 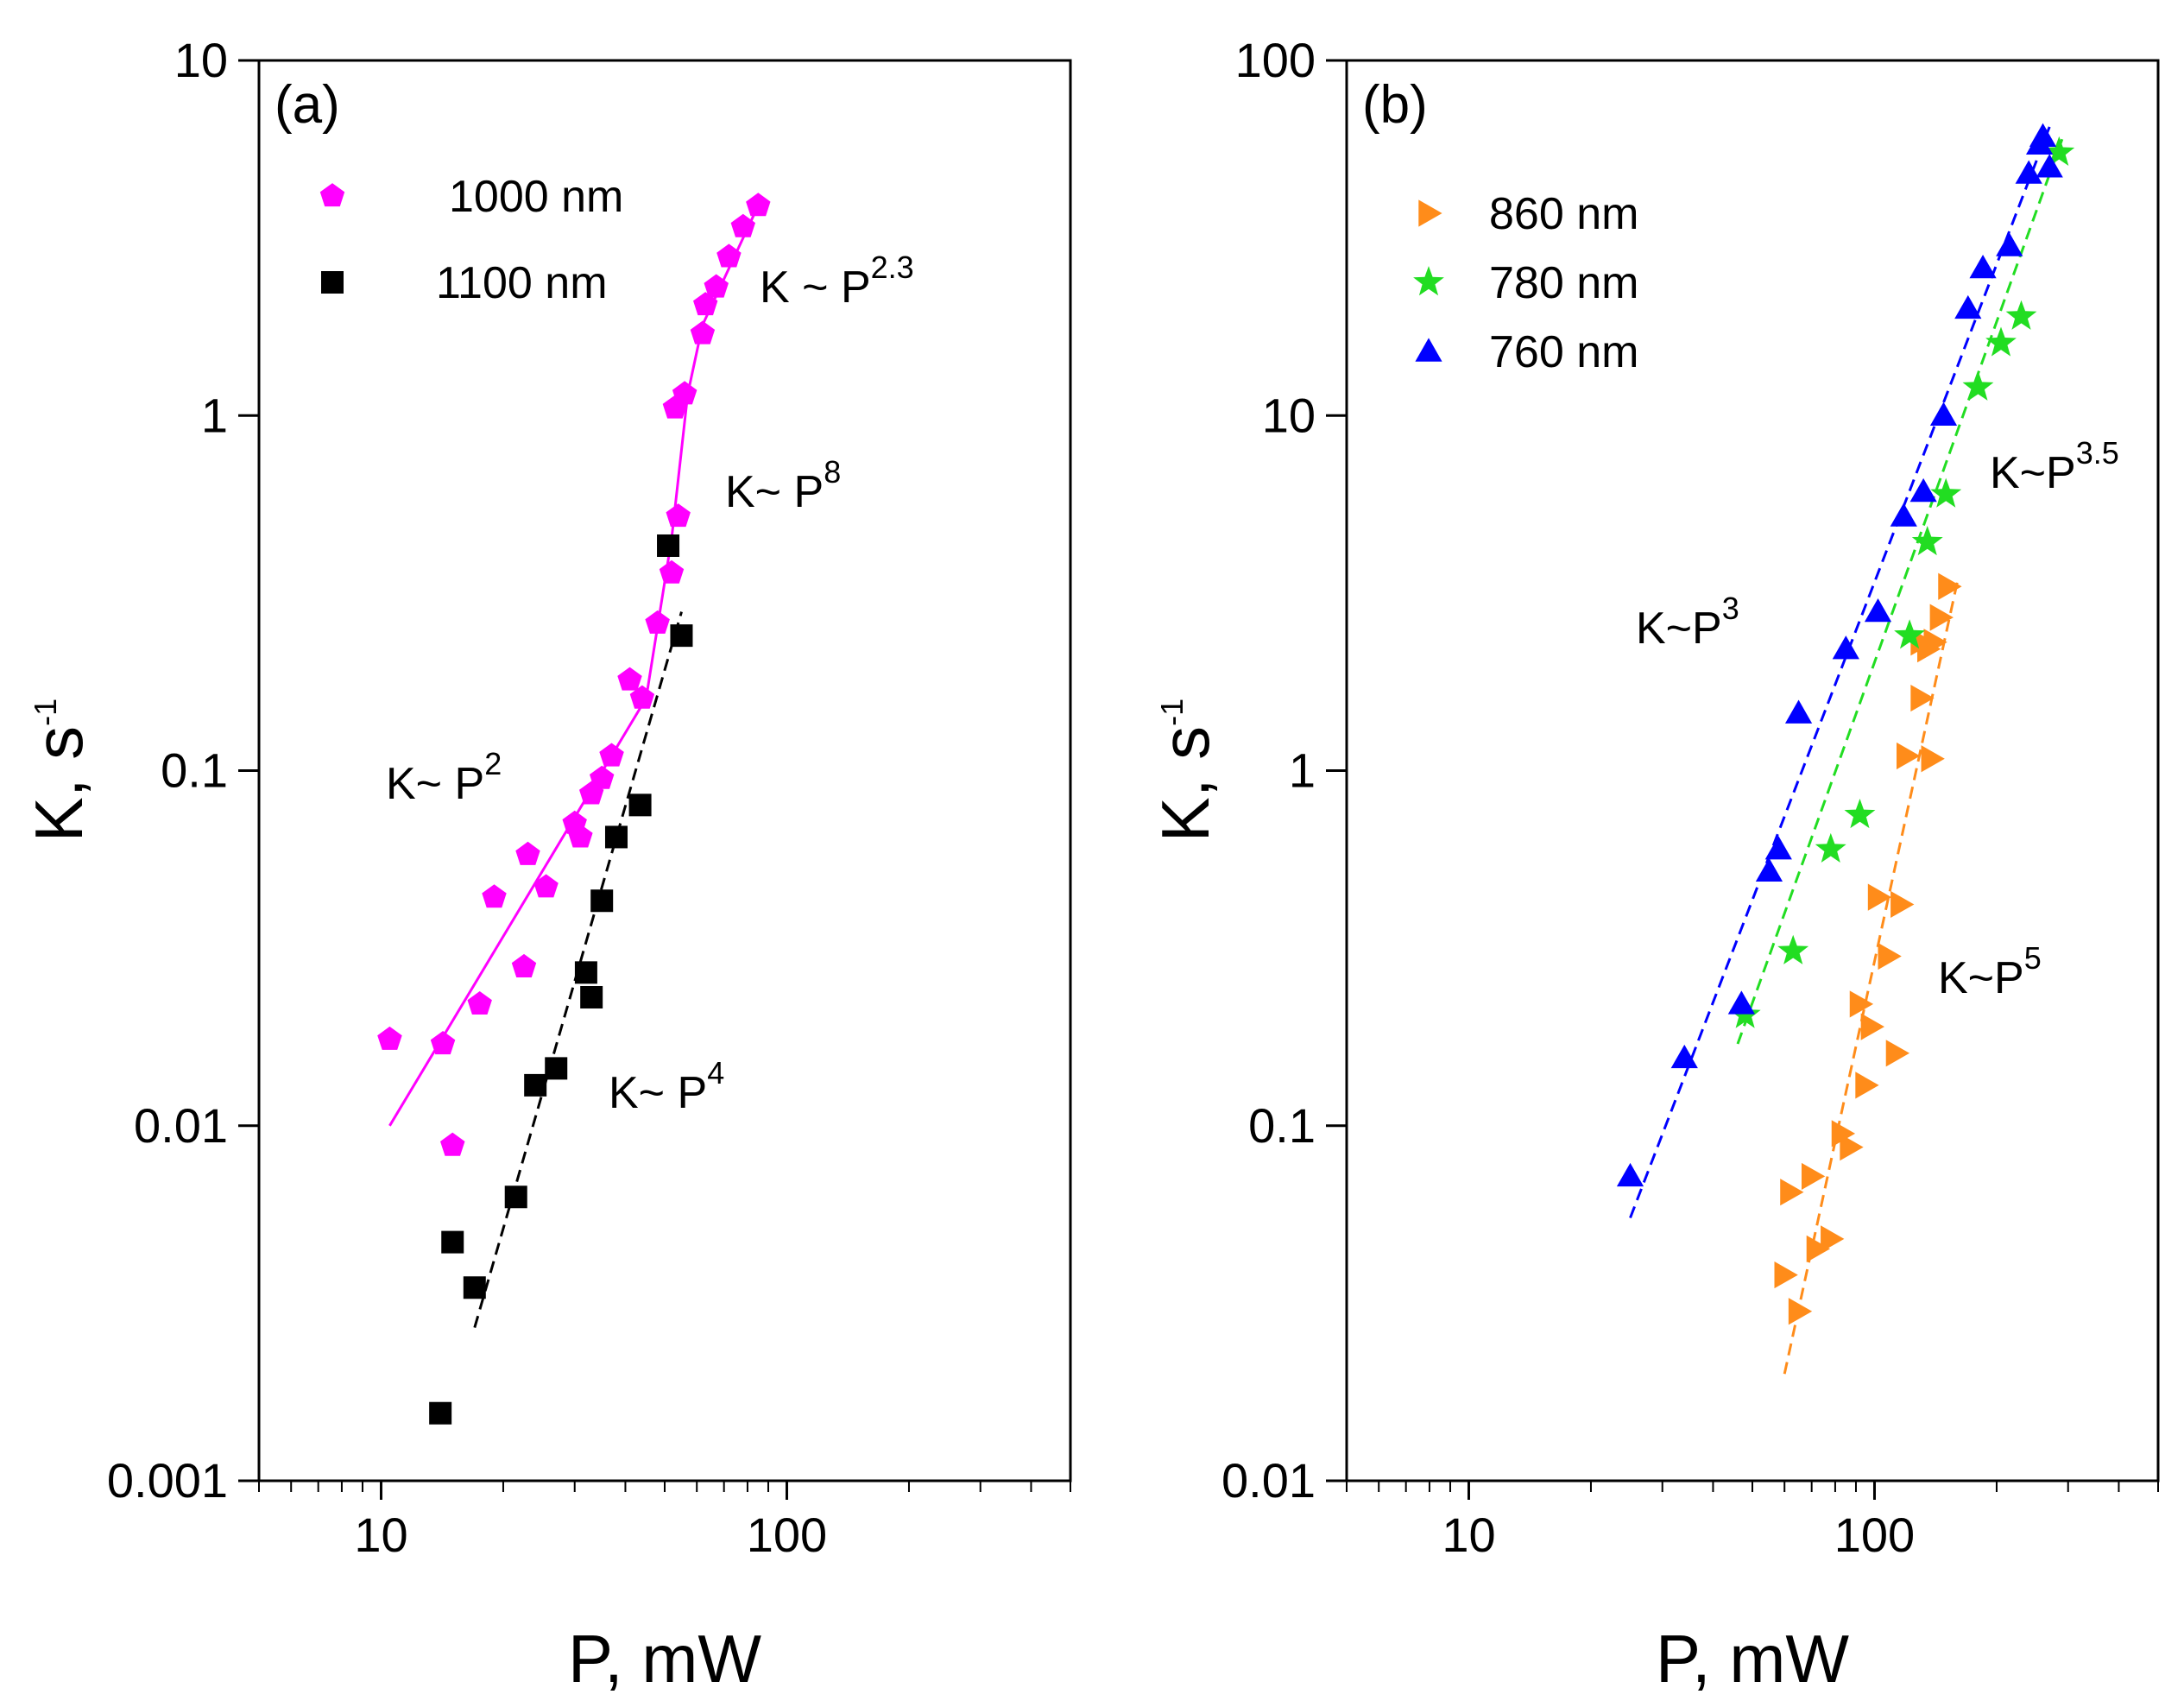 I want to click on panel-b-data-points, so click(x=1845, y=724).